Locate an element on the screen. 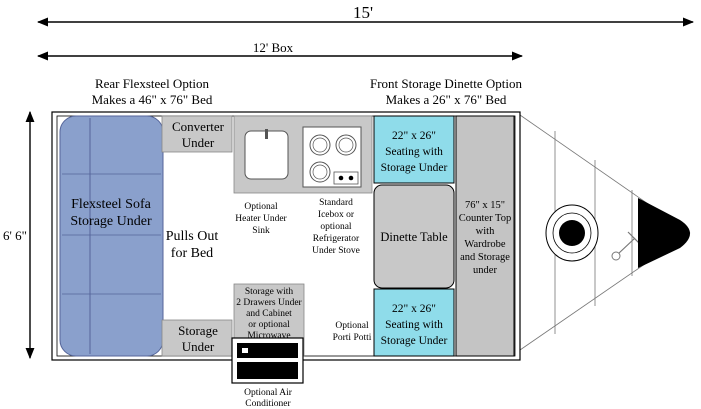  drawers-line2: 2 Drawers Under is located at coordinates (269, 303).